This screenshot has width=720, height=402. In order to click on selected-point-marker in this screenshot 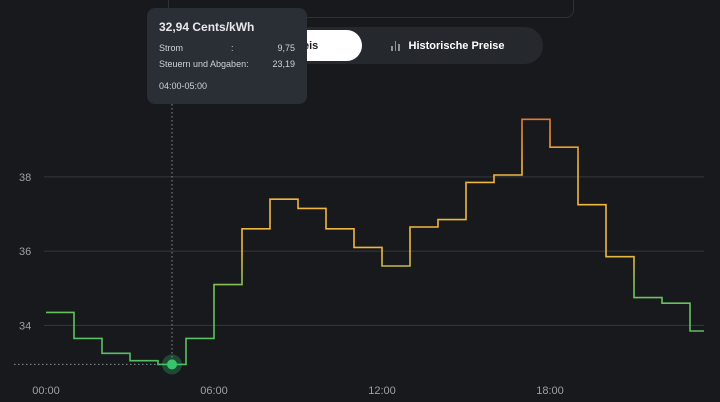, I will do `click(172, 364)`.